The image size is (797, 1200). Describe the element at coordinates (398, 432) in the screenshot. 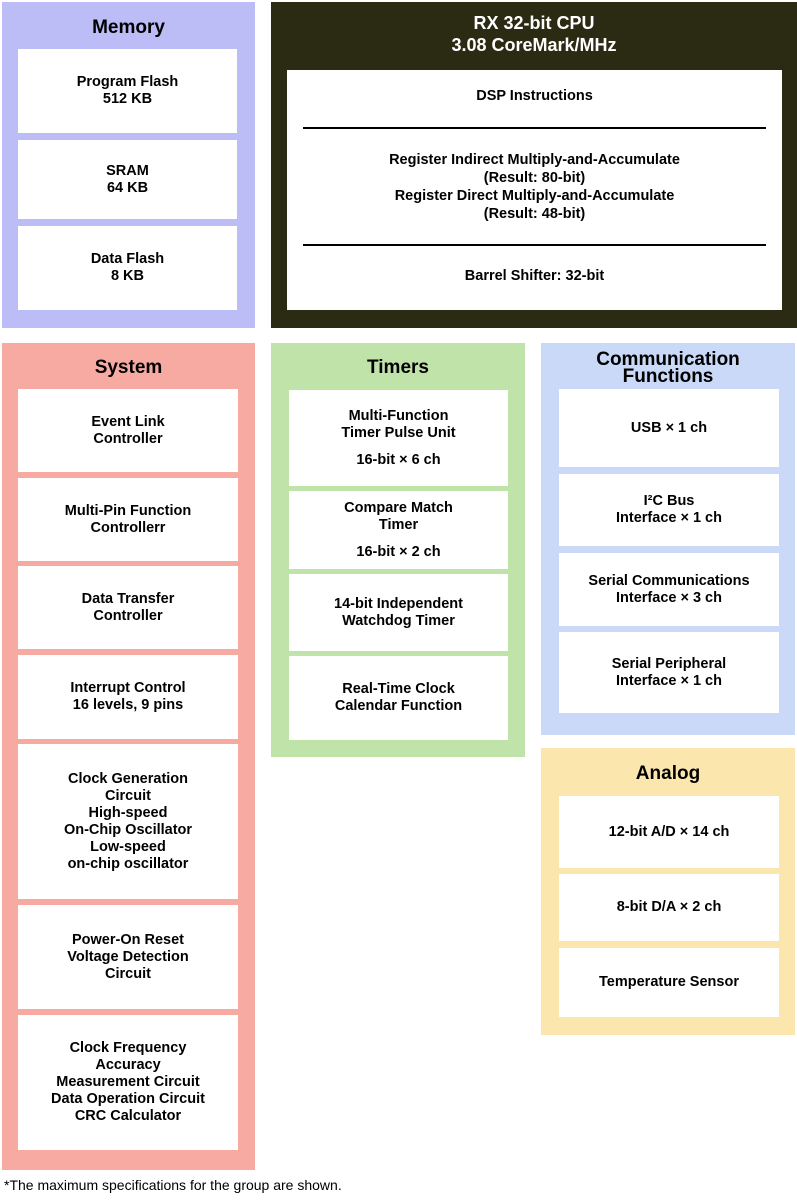

I see `timers-item-line: Timer Pulse Unit` at that location.